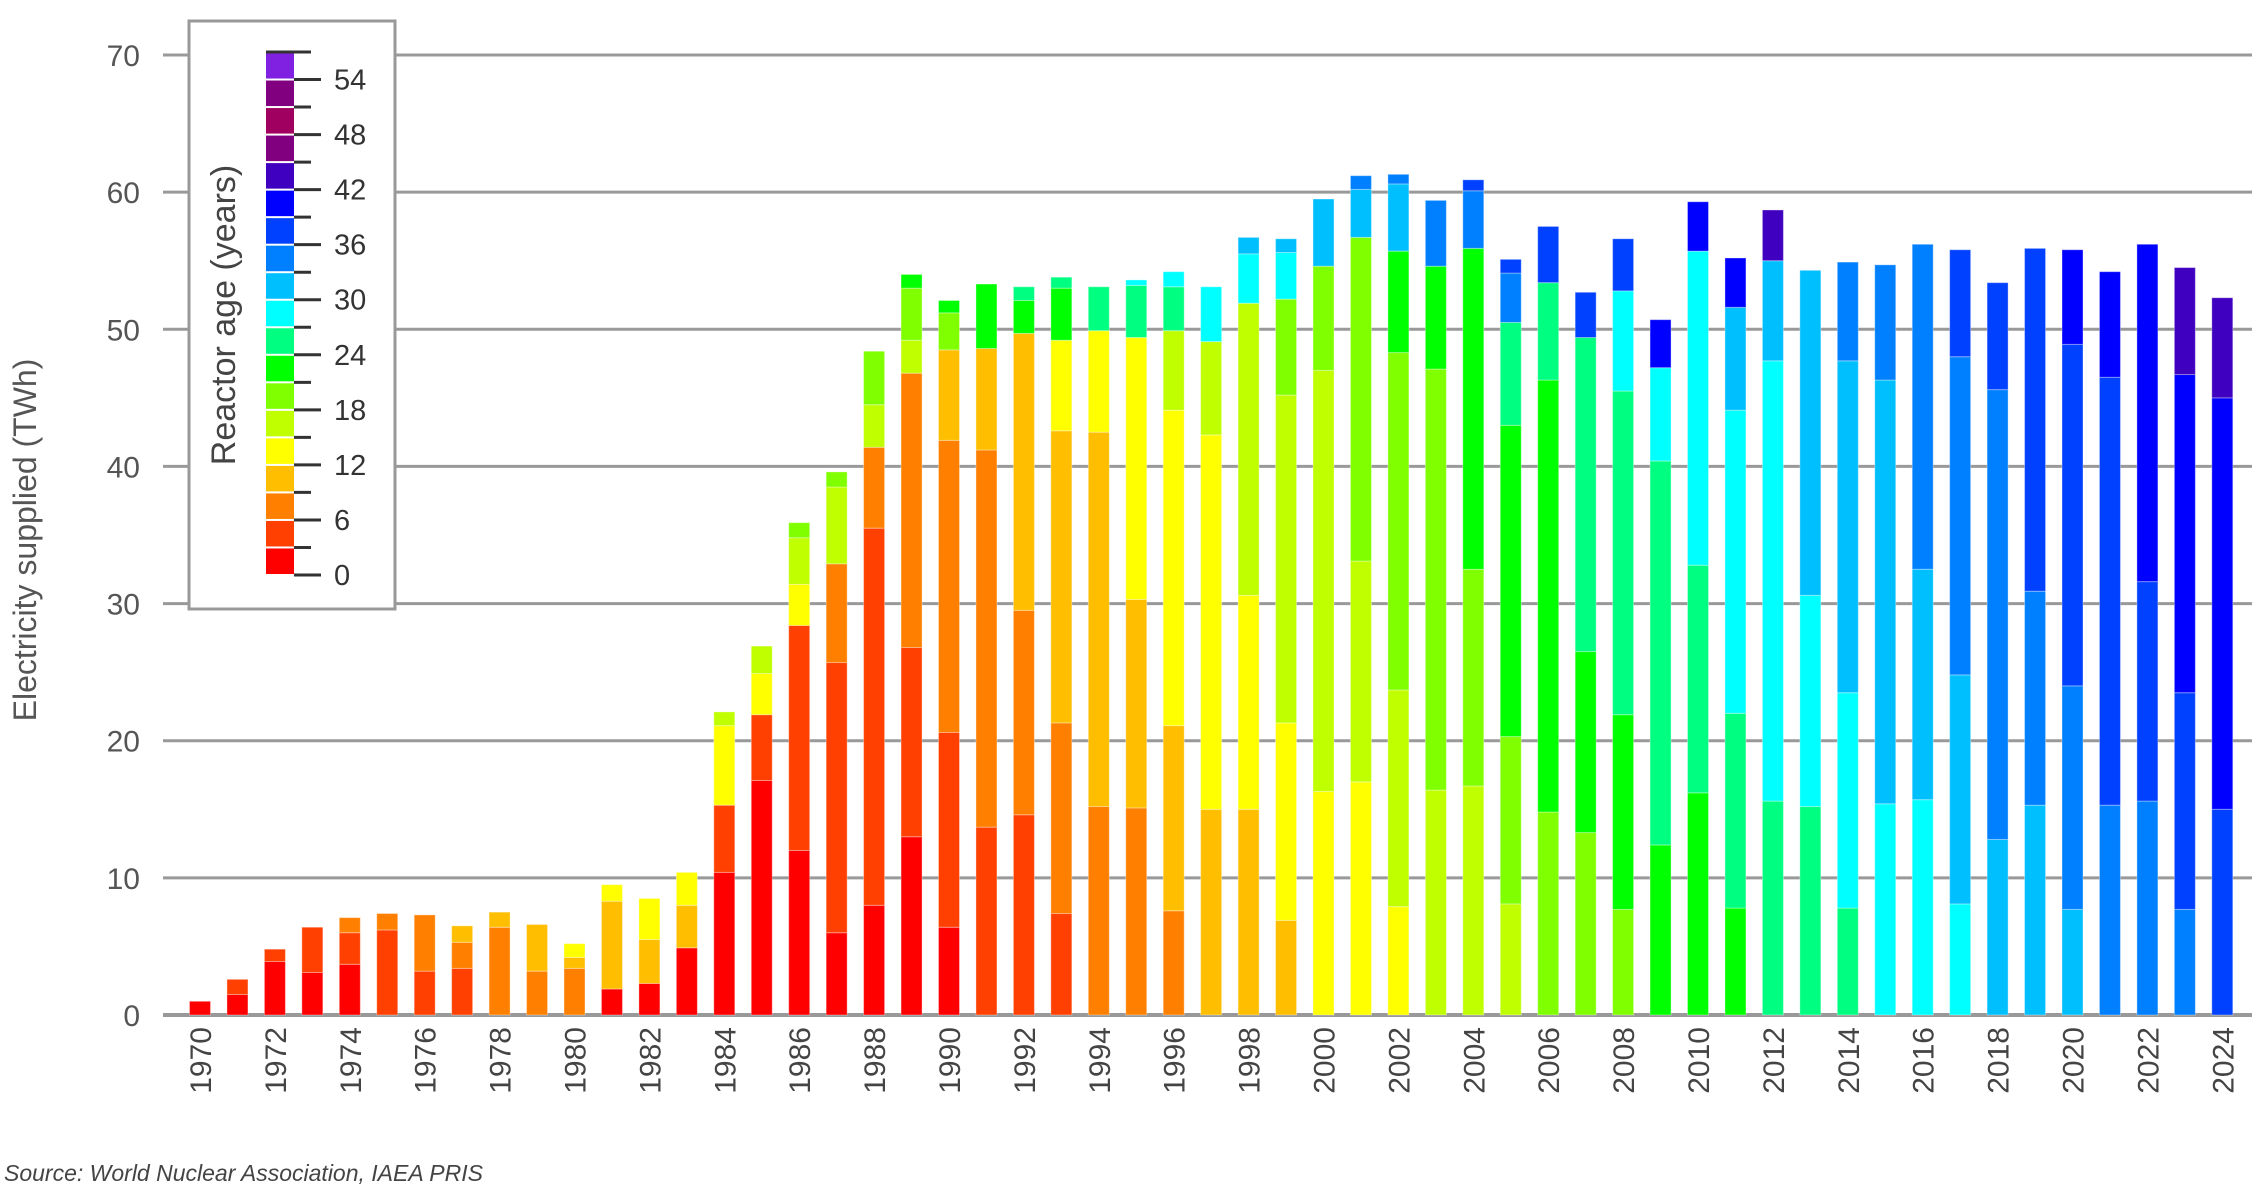 This screenshot has width=2262, height=1189. I want to click on x-tick-label: 1976, so click(426, 1060).